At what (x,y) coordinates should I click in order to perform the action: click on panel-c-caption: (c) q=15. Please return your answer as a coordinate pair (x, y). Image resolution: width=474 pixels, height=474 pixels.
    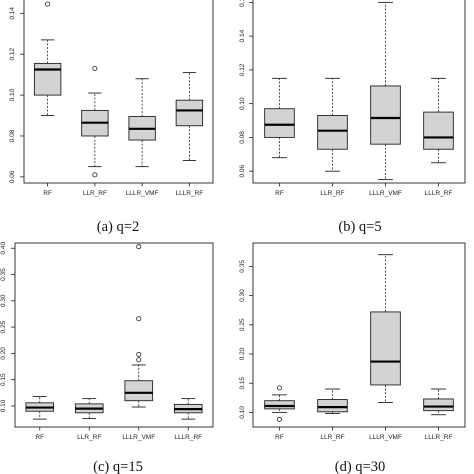
    Looking at the image, I should click on (118, 466).